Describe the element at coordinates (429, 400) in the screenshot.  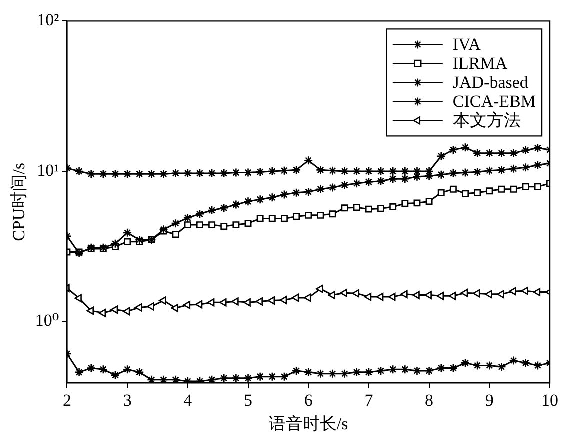
I see `x-tick-label: 8` at that location.